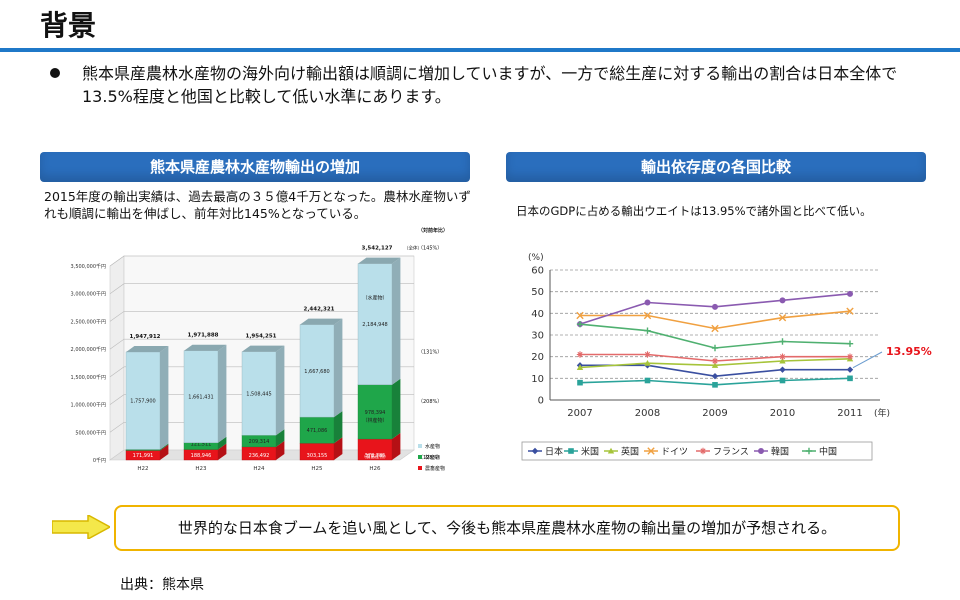 Image resolution: width=960 pixels, height=600 pixels. Describe the element at coordinates (317, 456) in the screenshot. I see `bar-data-label: 303,155` at that location.